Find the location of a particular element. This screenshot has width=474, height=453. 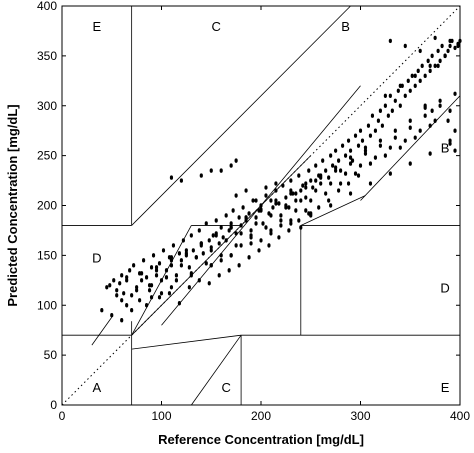

y-tick-label: 200 is located at coordinates (47, 206).